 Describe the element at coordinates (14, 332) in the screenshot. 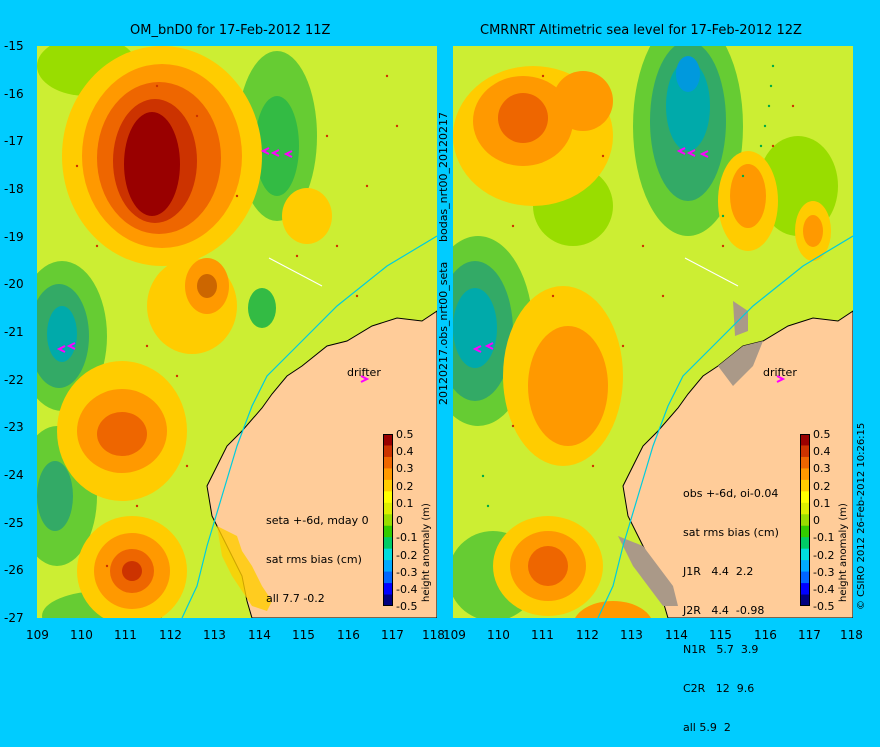

I see `lat-tick: -21` at that location.